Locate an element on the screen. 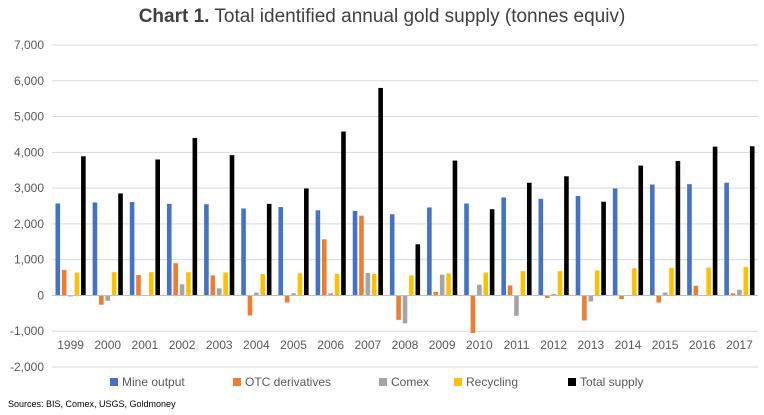 The image size is (764, 415). bar-total-supply-2004 is located at coordinates (269, 249).